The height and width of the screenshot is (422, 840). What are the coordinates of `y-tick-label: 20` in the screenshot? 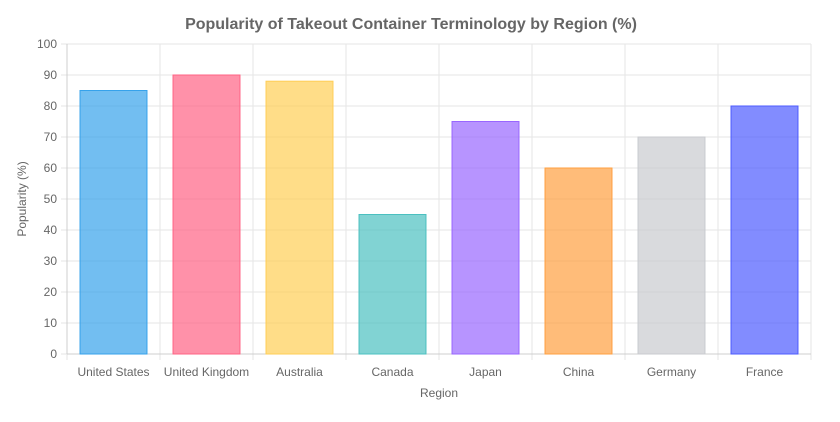 It's located at (51, 292).